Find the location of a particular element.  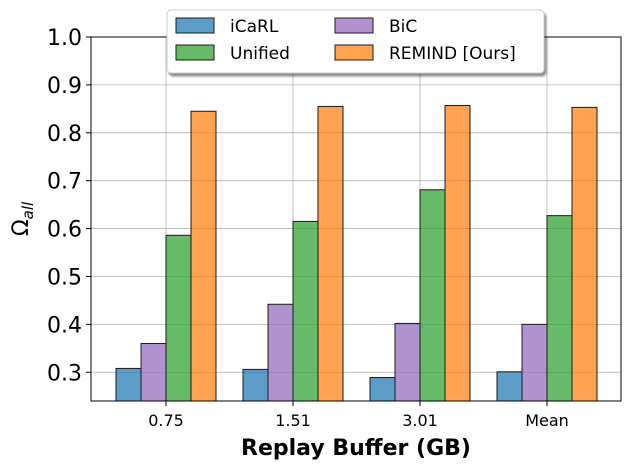

x-axis-ticks: 0.75 1.51 3.01 Mean is located at coordinates (358, 415).